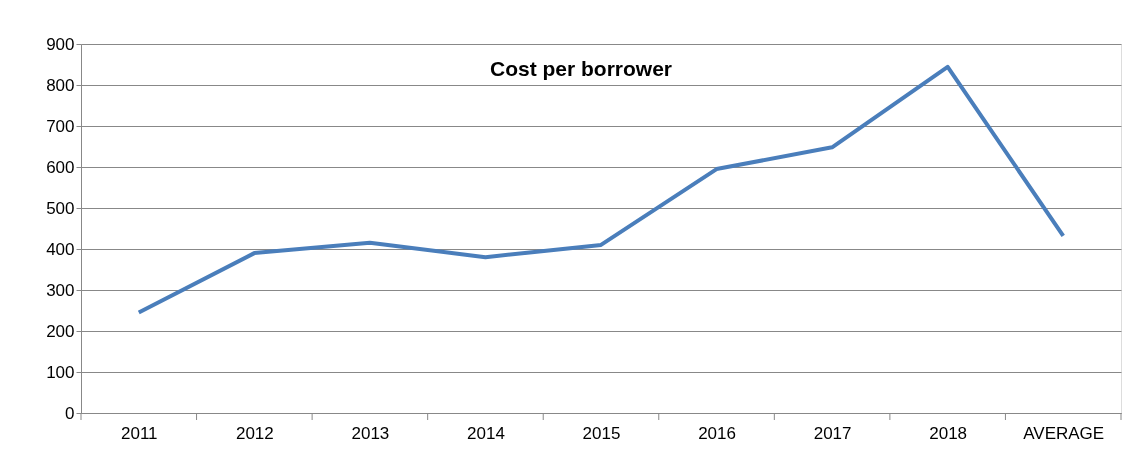 This screenshot has height=468, width=1147. I want to click on x-tick-label: 2017, so click(832, 433).